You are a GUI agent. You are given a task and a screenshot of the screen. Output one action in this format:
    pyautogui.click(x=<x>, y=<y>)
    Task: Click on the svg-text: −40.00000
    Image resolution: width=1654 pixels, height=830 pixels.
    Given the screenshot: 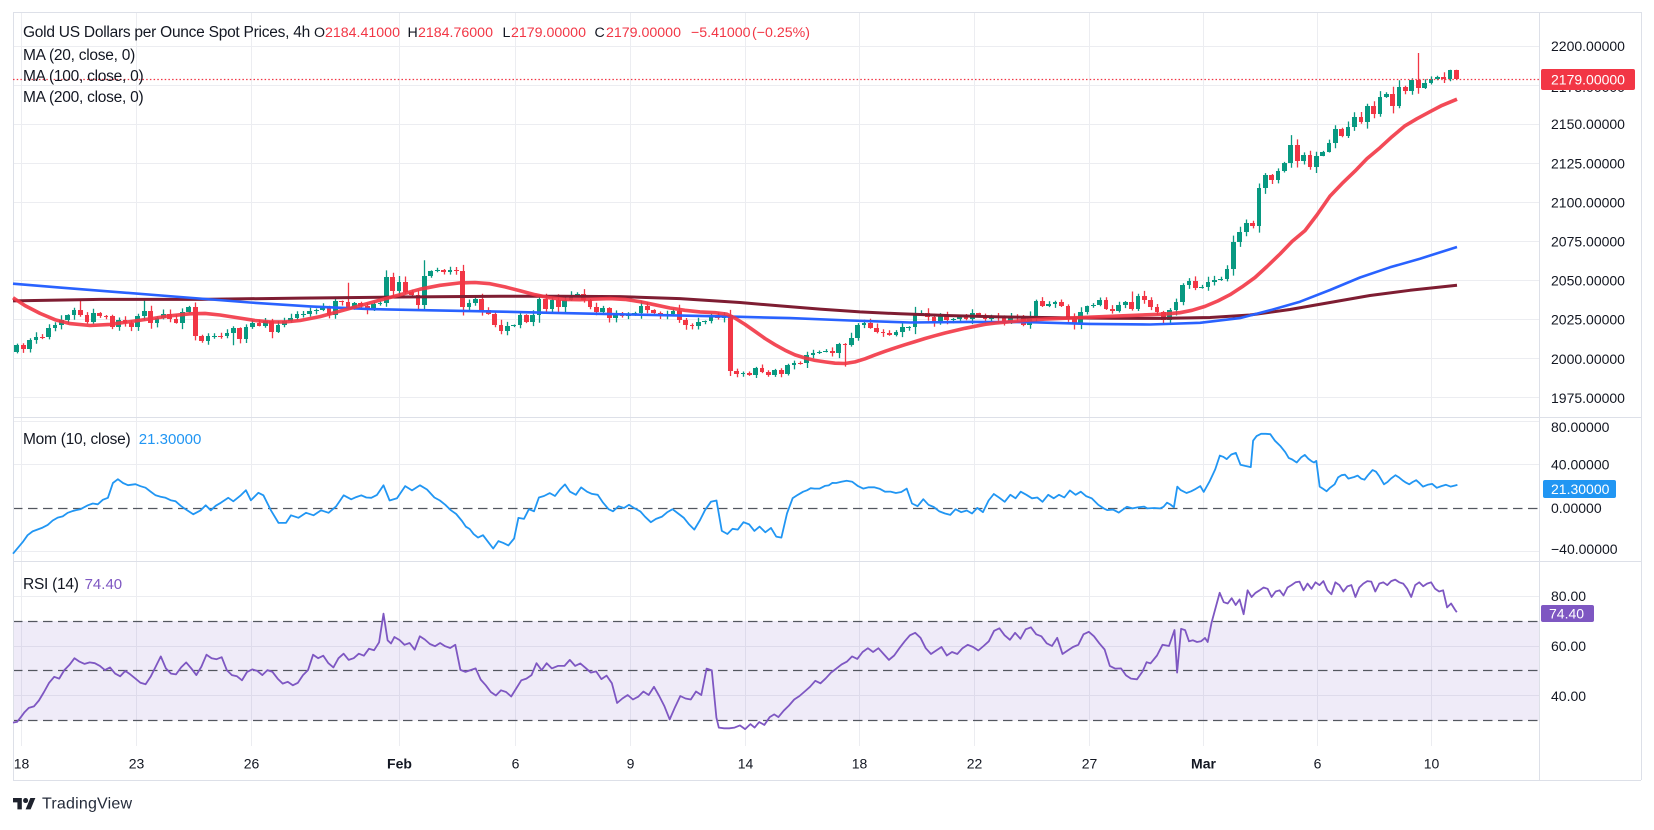 What is the action you would take?
    pyautogui.click(x=1584, y=549)
    